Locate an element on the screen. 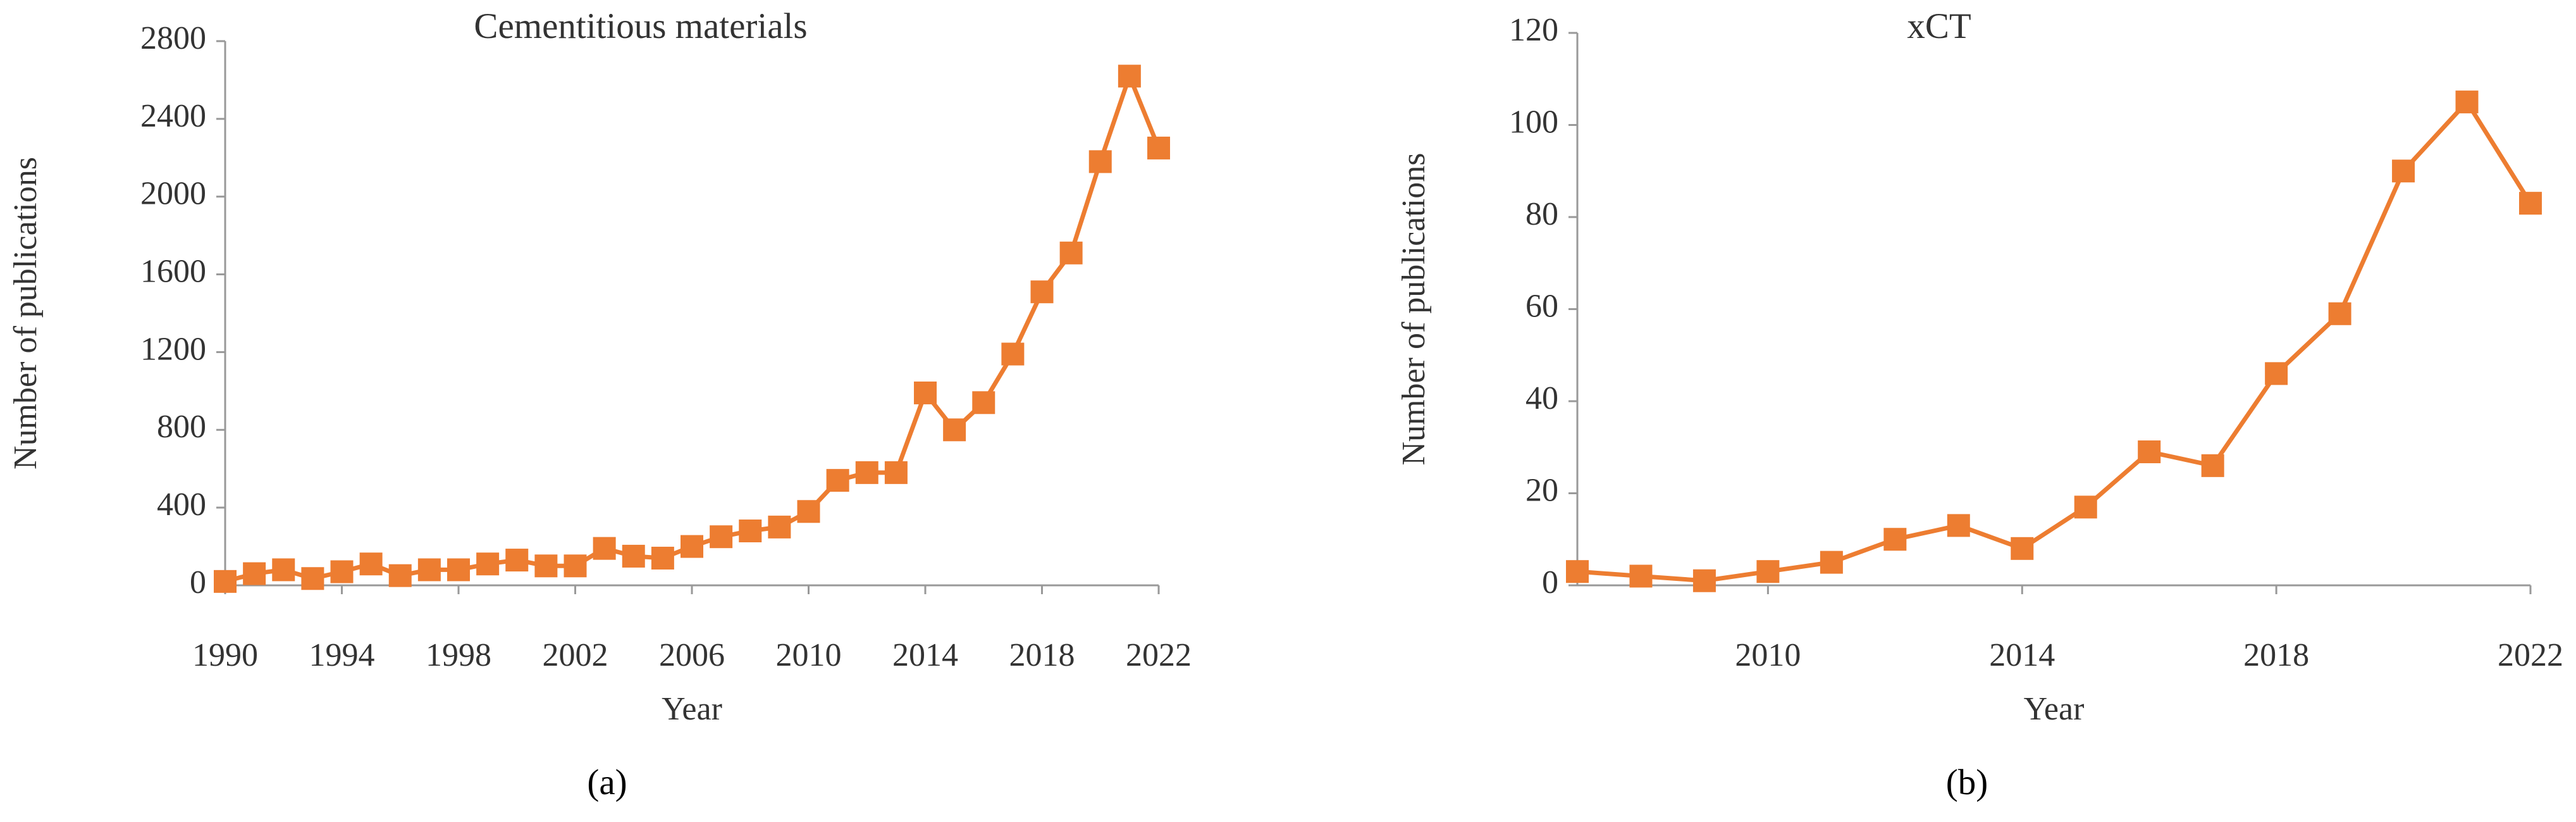  y-tick-label: 60 is located at coordinates (1541, 306).